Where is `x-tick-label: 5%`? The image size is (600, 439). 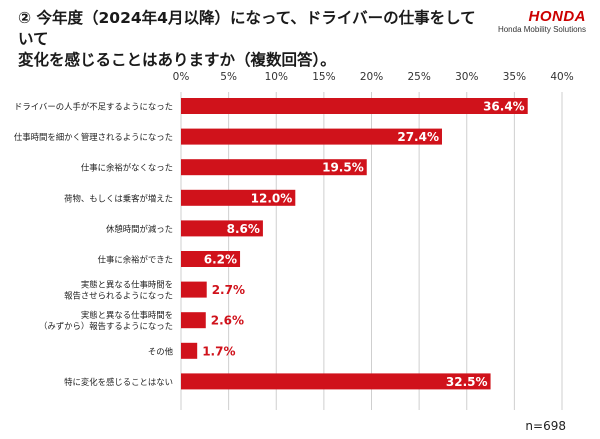 x-tick-label: 5% is located at coordinates (228, 77).